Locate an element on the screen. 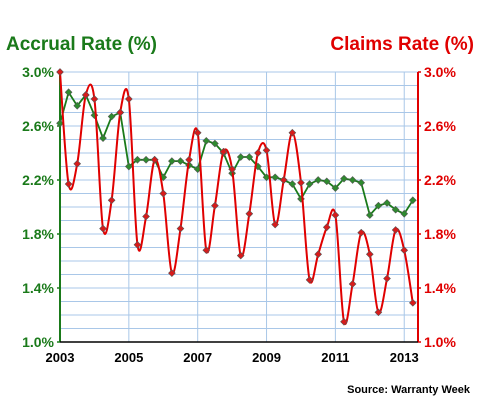 Image resolution: width=480 pixels, height=400 pixels. y-tick-label-left: 2.6% is located at coordinates (38, 126).